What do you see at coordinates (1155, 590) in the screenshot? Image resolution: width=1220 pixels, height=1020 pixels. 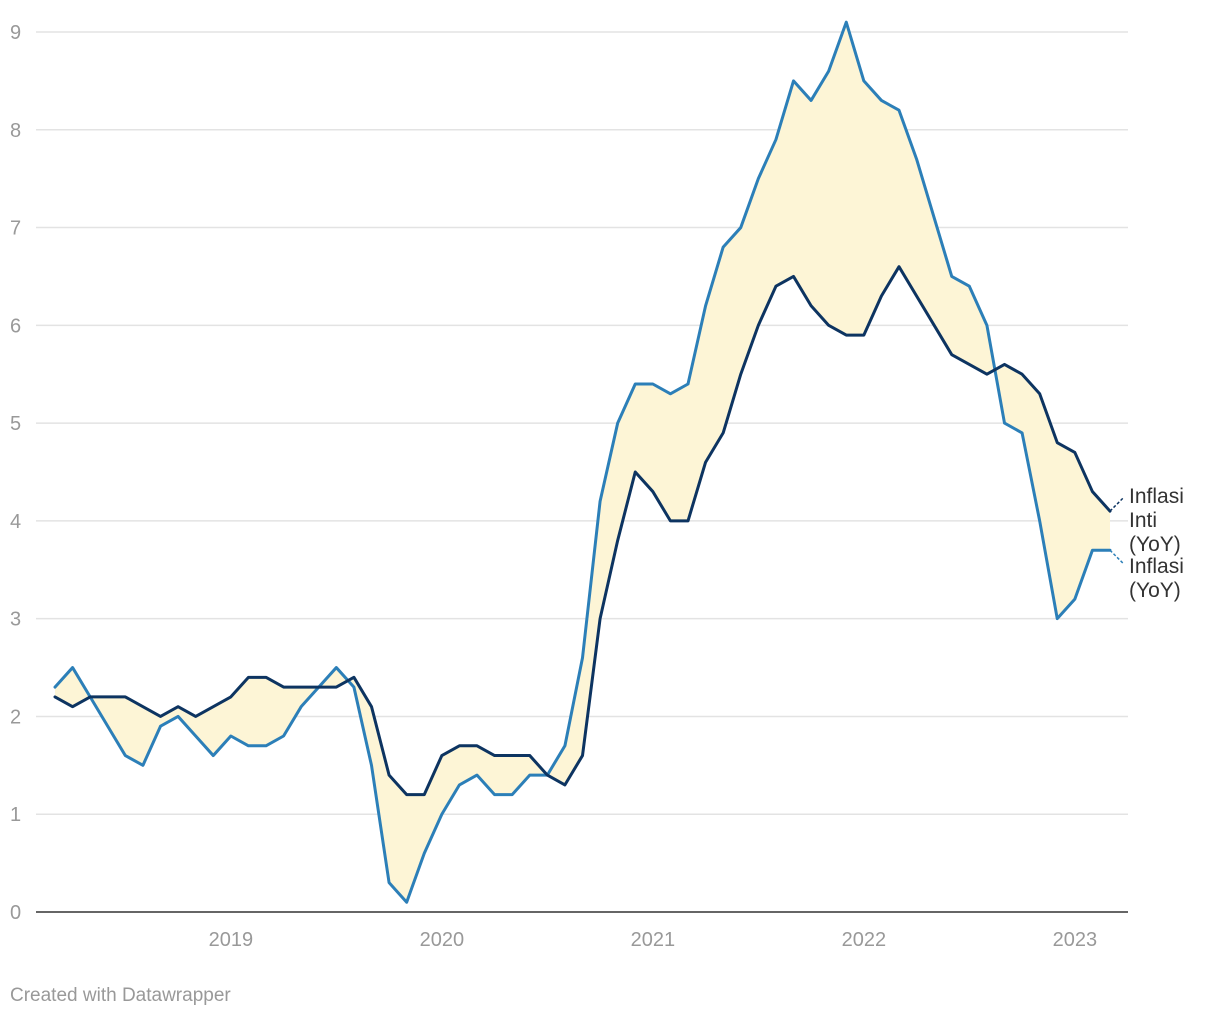 I see `series-label-inflation: (YoY)` at bounding box center [1155, 590].